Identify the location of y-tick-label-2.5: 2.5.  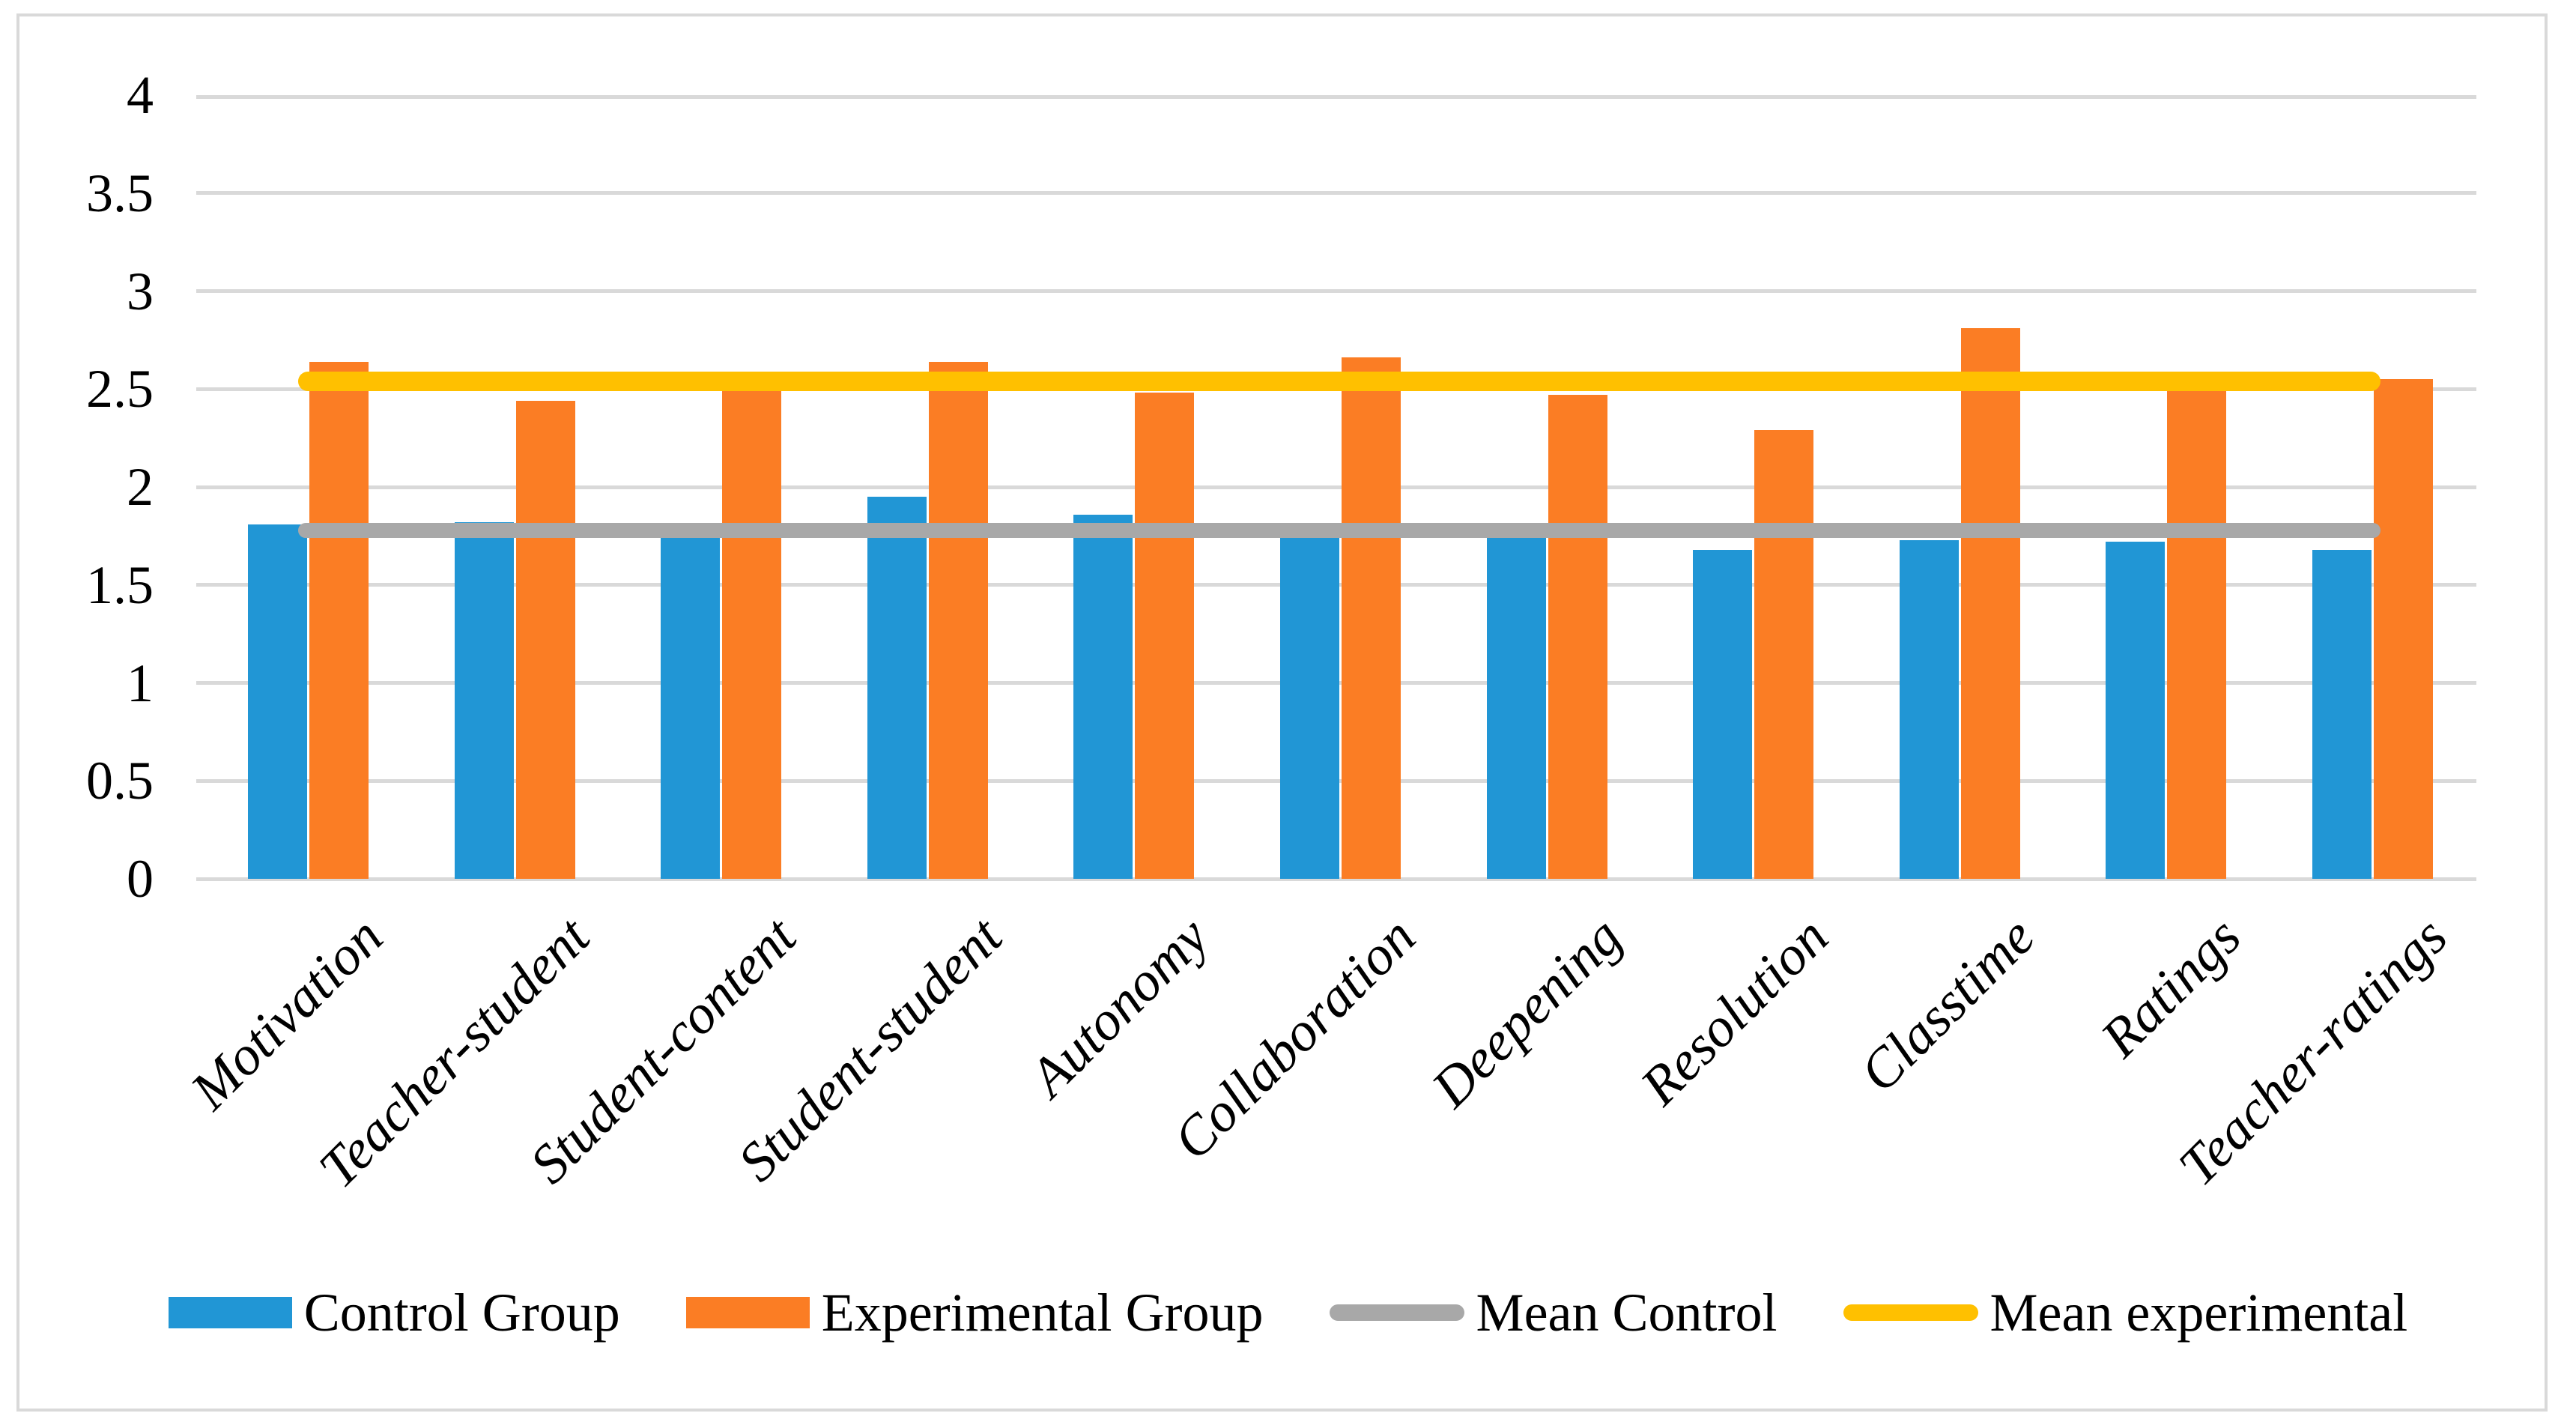
(120, 389).